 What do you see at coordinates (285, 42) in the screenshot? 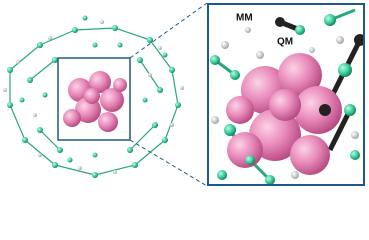
I see `qm-label: QM` at bounding box center [285, 42].